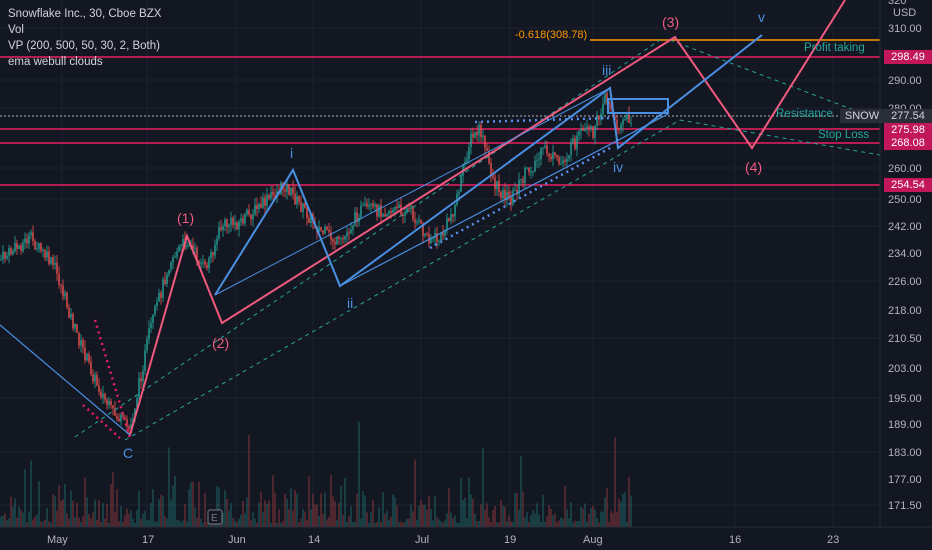 This screenshot has width=932, height=550. What do you see at coordinates (466, 538) in the screenshot?
I see `time-axis: May 17 Jun 14 Jul 19 Aug 16 23` at bounding box center [466, 538].